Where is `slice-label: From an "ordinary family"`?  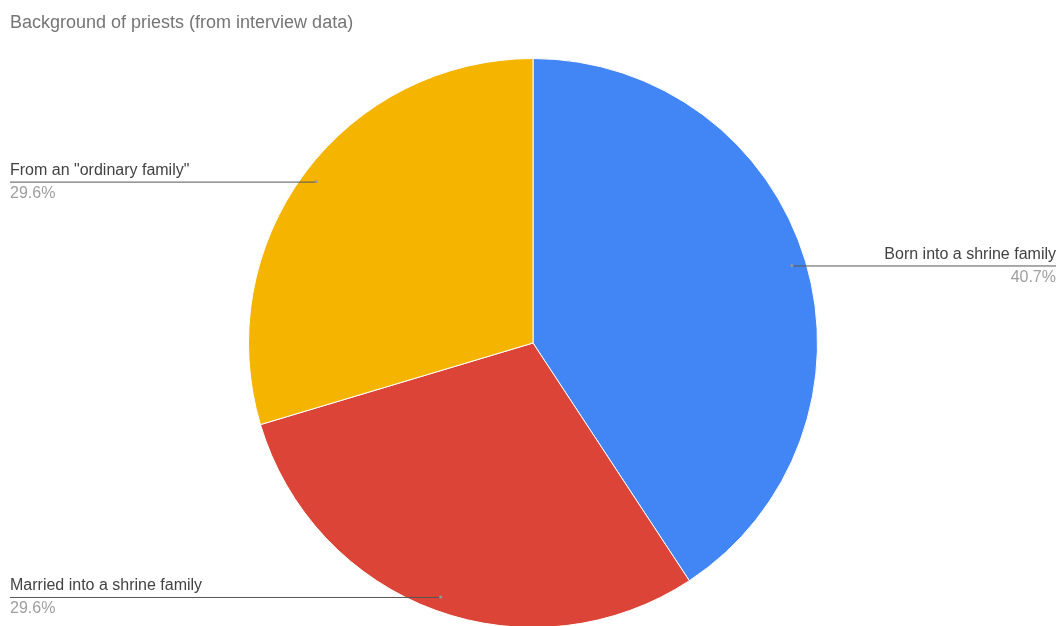
slice-label: From an "ordinary family" is located at coordinates (100, 170).